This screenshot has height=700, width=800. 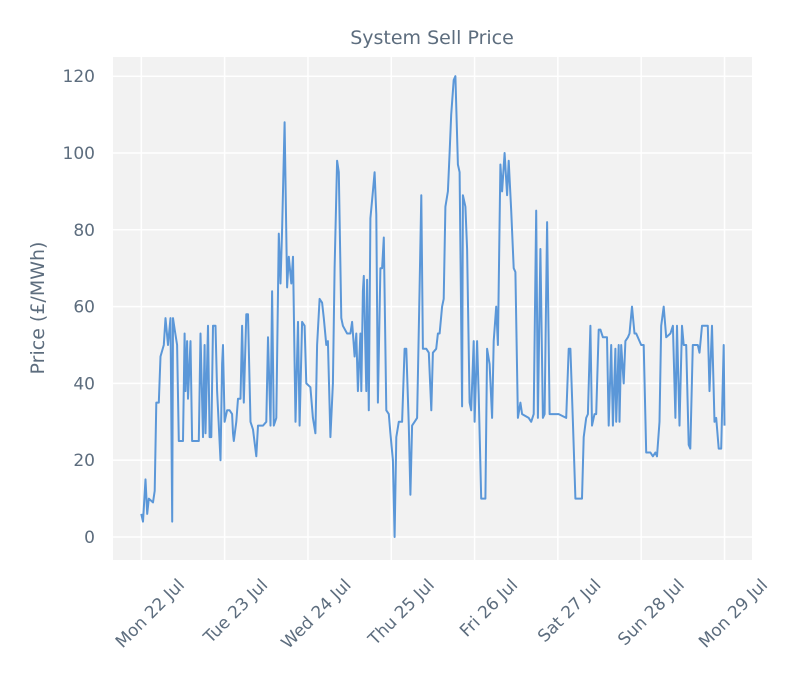 What do you see at coordinates (235, 611) in the screenshot?
I see `x-tick-label: Tue 23 Jul` at bounding box center [235, 611].